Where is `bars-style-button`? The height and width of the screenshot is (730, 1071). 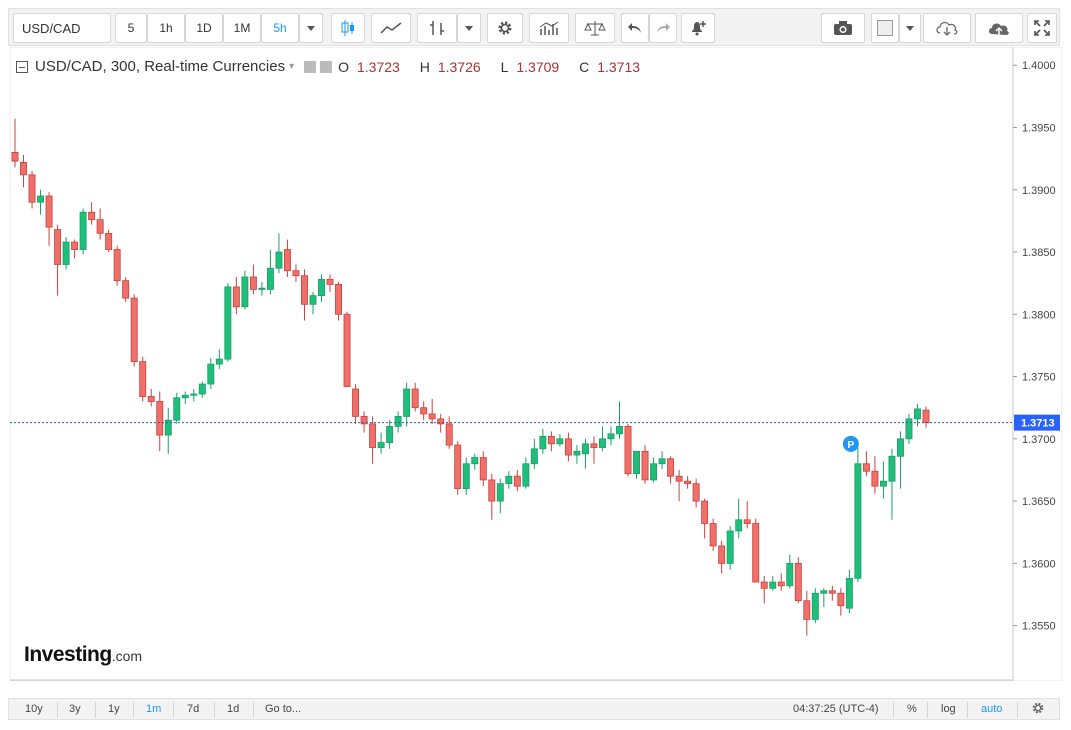 bars-style-button is located at coordinates (437, 28).